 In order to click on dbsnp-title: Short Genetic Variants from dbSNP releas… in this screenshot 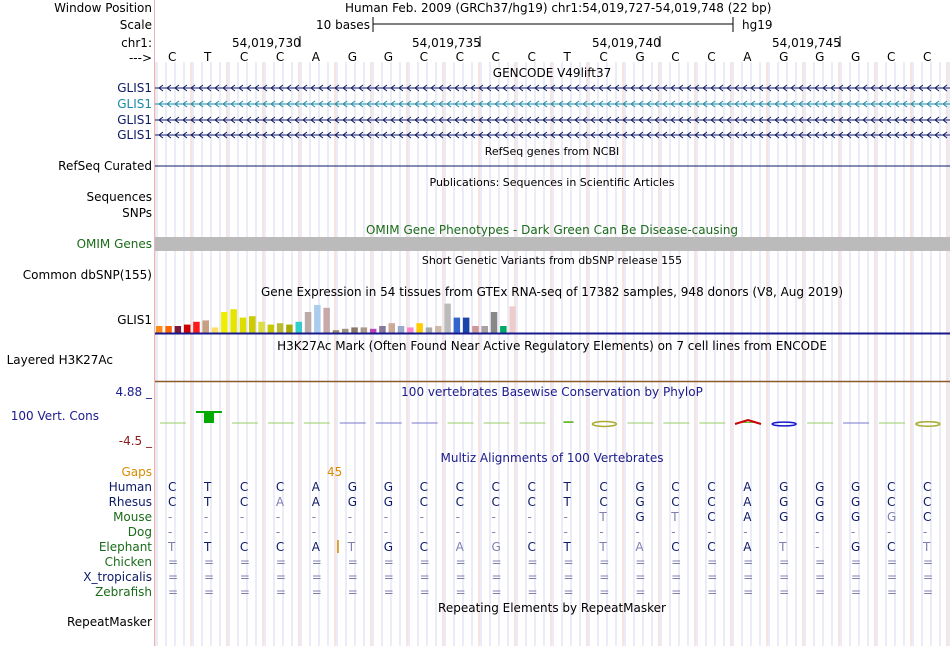, I will do `click(552, 260)`.